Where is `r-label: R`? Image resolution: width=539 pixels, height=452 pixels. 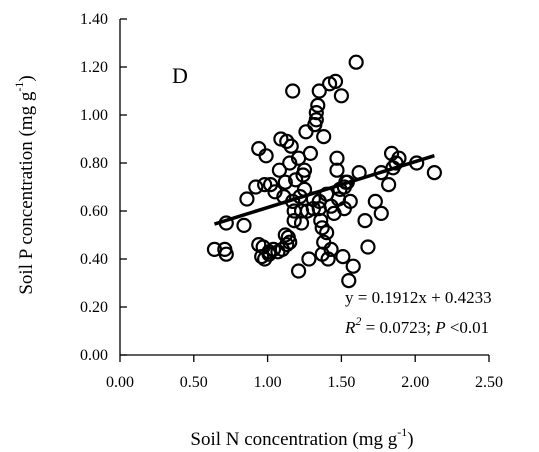 r-label: R is located at coordinates (350, 327).